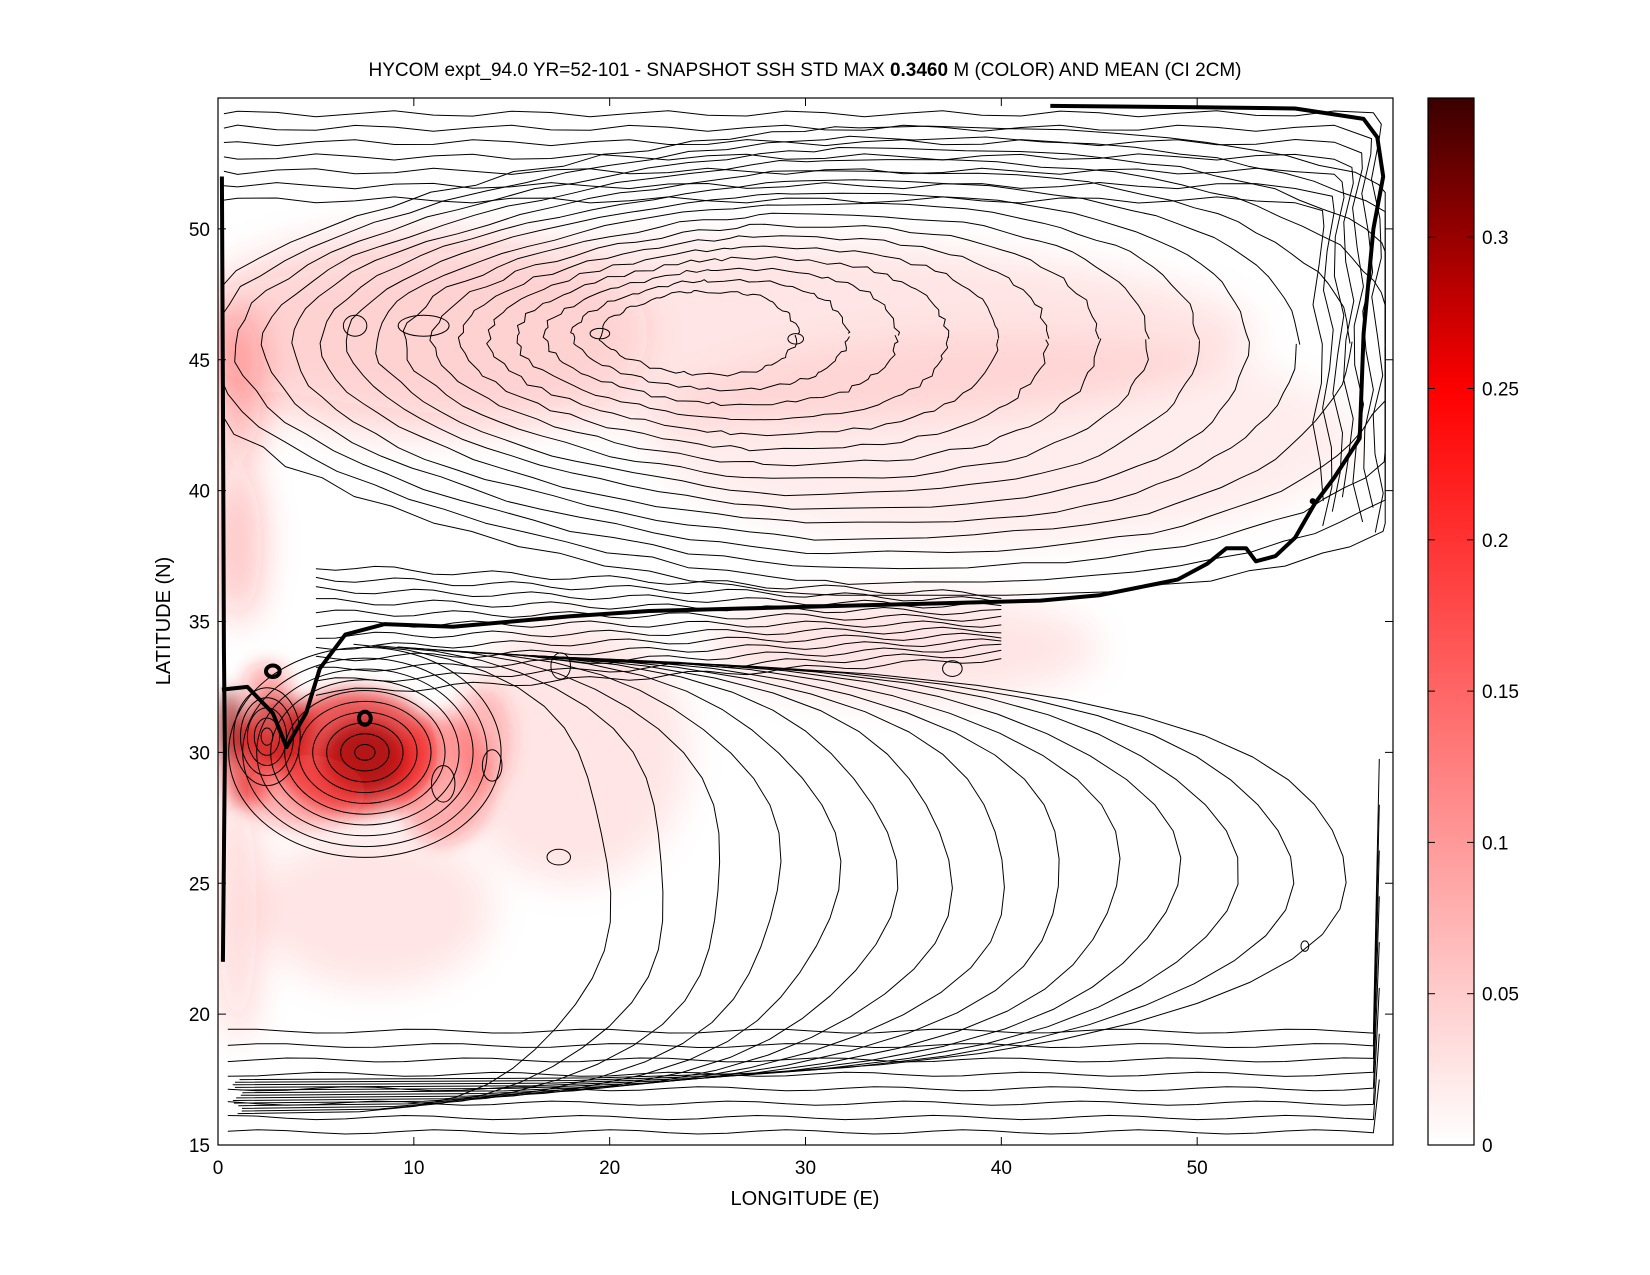  What do you see at coordinates (199, 492) in the screenshot?
I see `y-tick-label: 40` at bounding box center [199, 492].